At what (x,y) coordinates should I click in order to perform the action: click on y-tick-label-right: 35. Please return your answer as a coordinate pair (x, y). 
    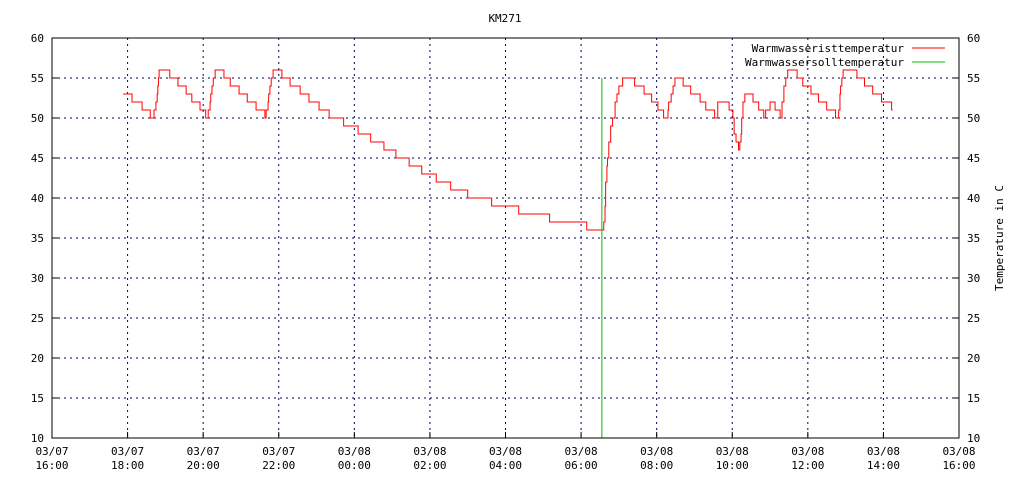
    Looking at the image, I should click on (973, 238).